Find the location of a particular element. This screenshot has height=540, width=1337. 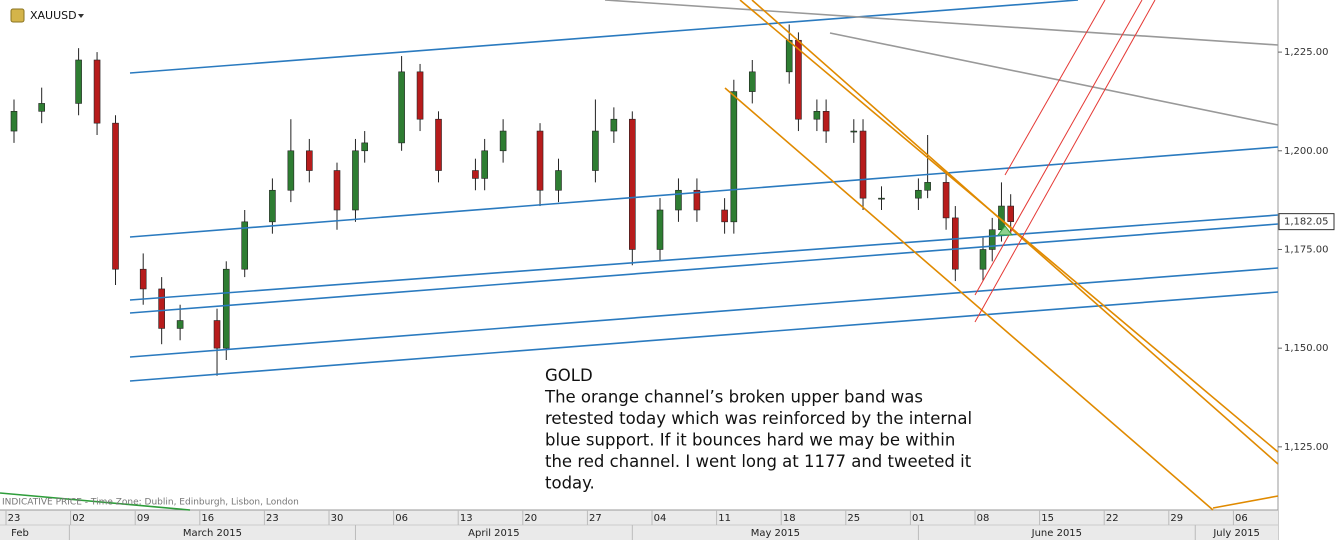

x-tick-label: 29 is located at coordinates (1176, 518).